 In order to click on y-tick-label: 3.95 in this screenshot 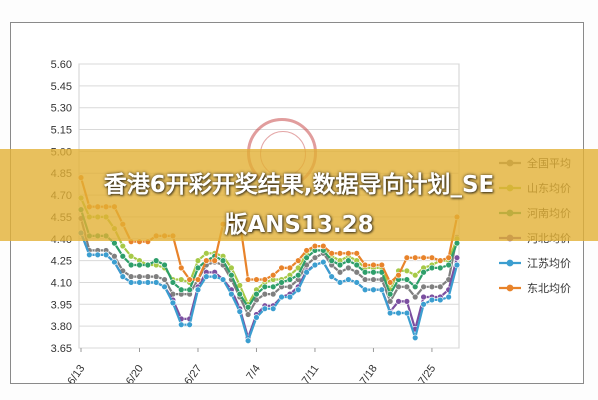, I will do `click(61, 305)`.